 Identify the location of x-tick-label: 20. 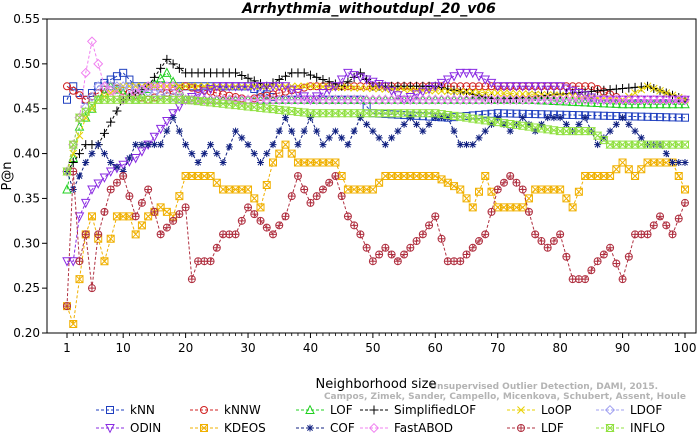
(185, 348).